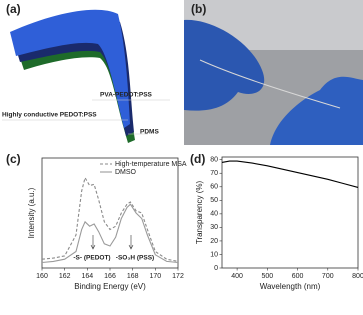 The image size is (363, 315). I want to click on x-tick-label: 500, so click(267, 276).